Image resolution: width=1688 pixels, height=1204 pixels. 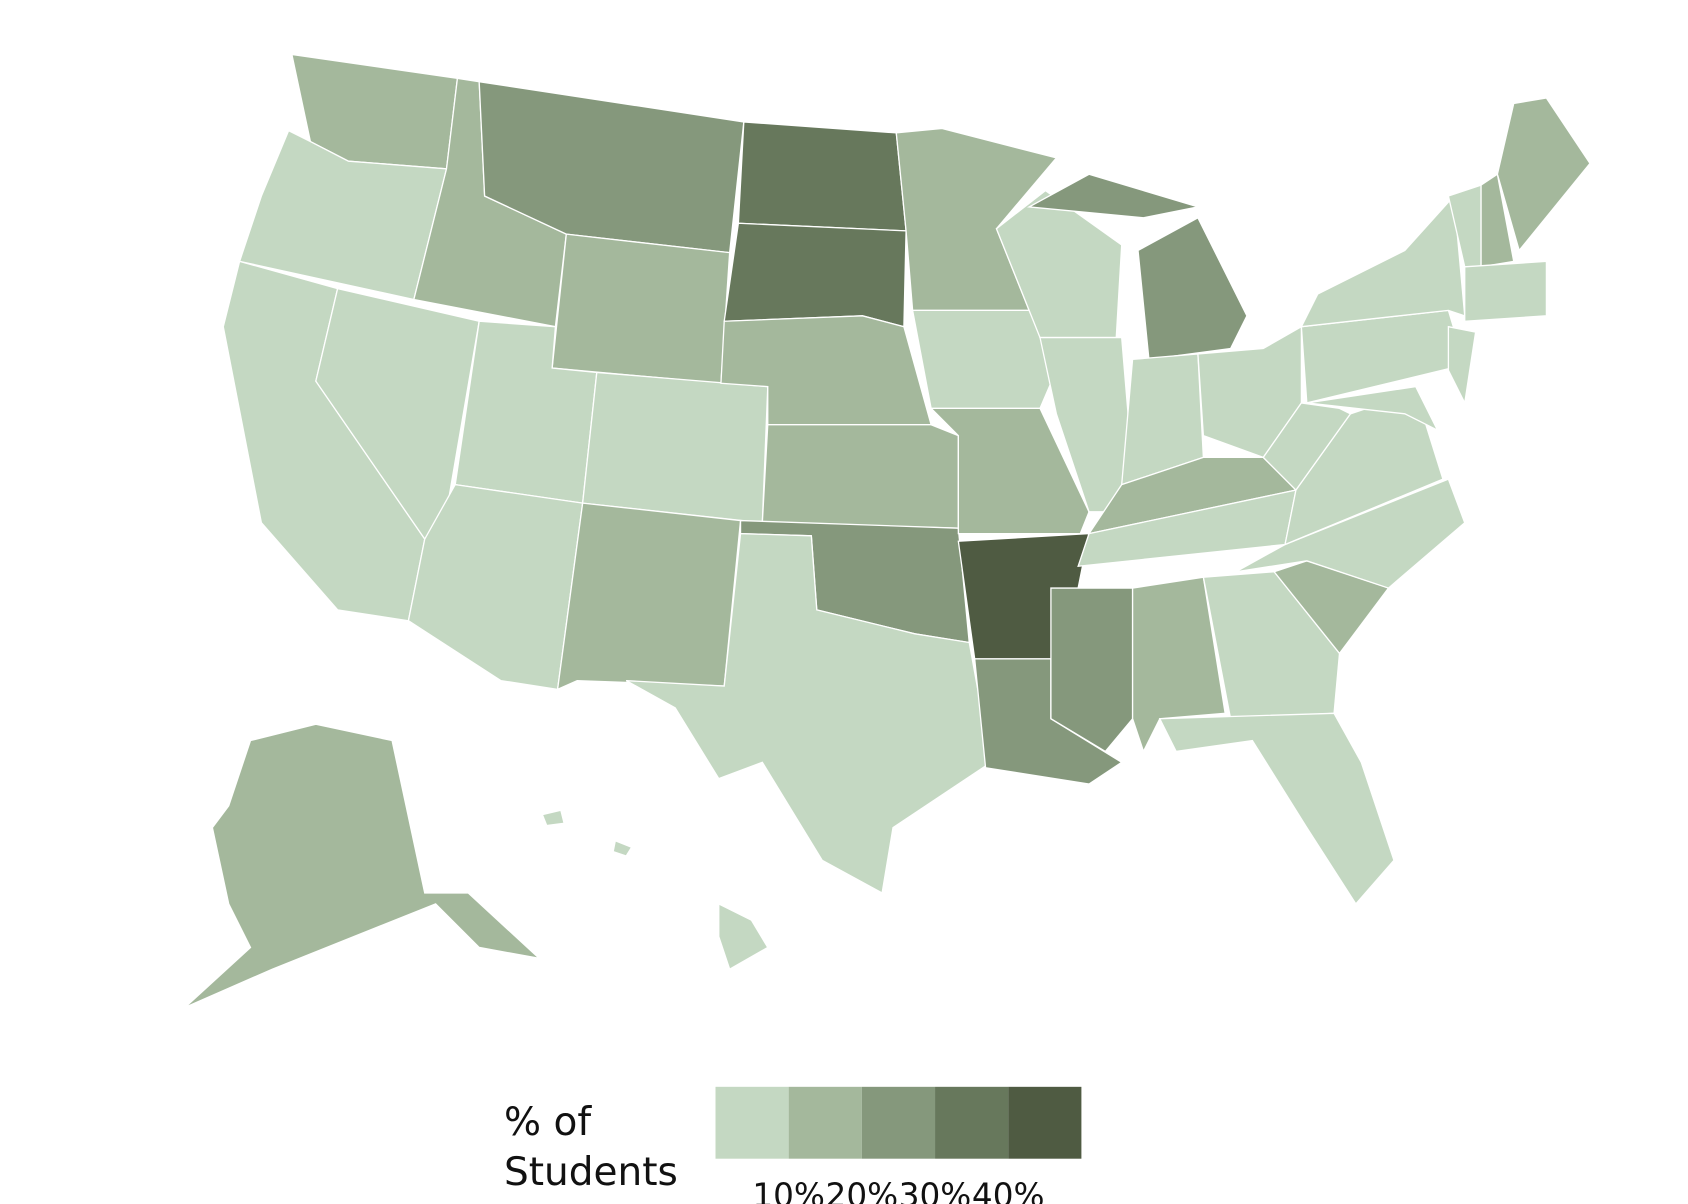 I want to click on legend: 10% 20% 30% 40%, so click(x=898, y=1145).